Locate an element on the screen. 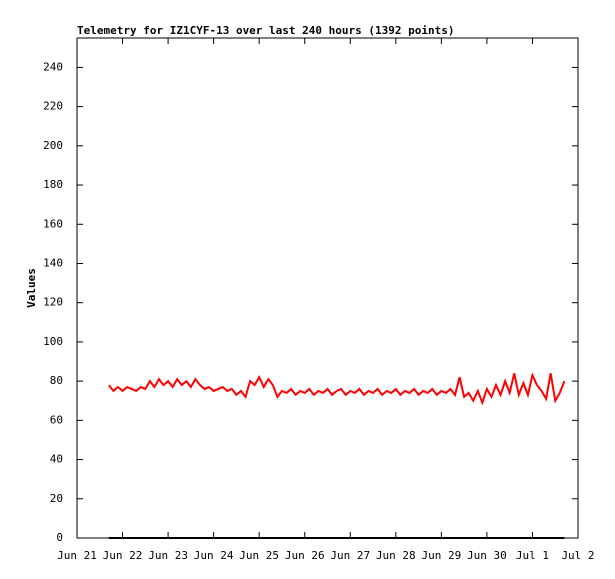  y-tick-label: 0 is located at coordinates (59, 537).